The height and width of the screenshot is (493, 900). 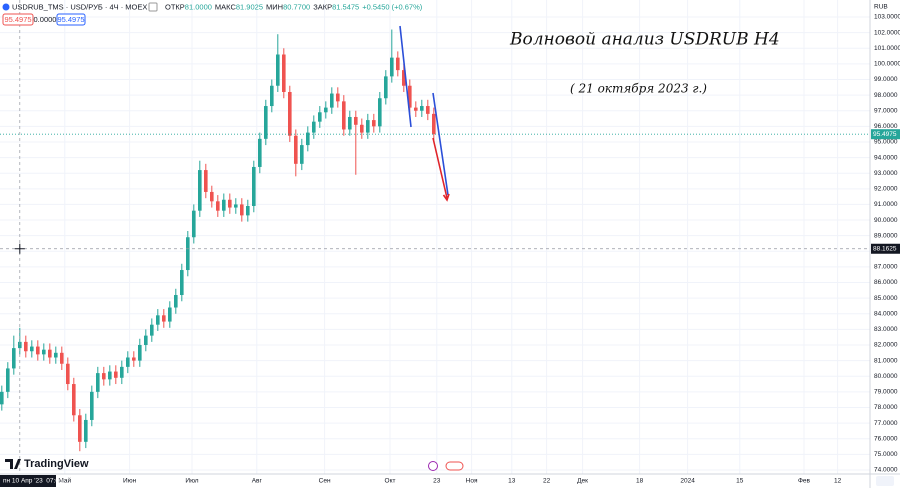 What do you see at coordinates (886, 189) in the screenshot?
I see `y-tick-label: 92.0000` at bounding box center [886, 189].